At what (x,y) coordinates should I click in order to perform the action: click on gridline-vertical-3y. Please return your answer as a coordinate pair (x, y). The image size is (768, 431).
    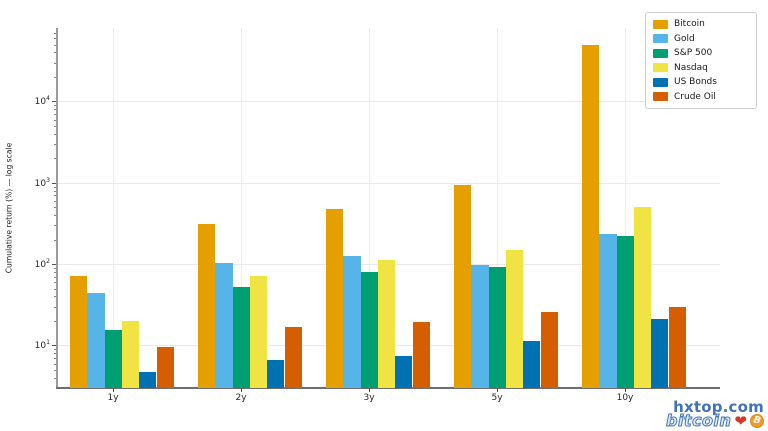
    Looking at the image, I should click on (369, 208).